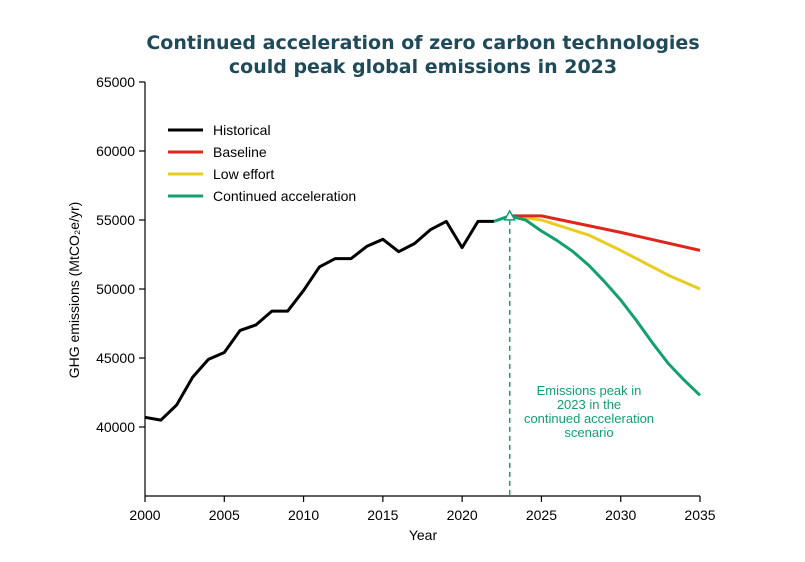  I want to click on y-tick-label: 40000, so click(115, 427).